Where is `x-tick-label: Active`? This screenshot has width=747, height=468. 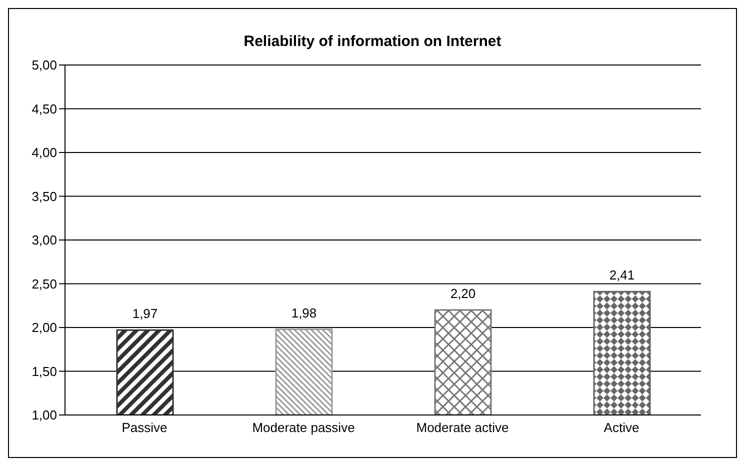
x-tick-label: Active is located at coordinates (622, 428).